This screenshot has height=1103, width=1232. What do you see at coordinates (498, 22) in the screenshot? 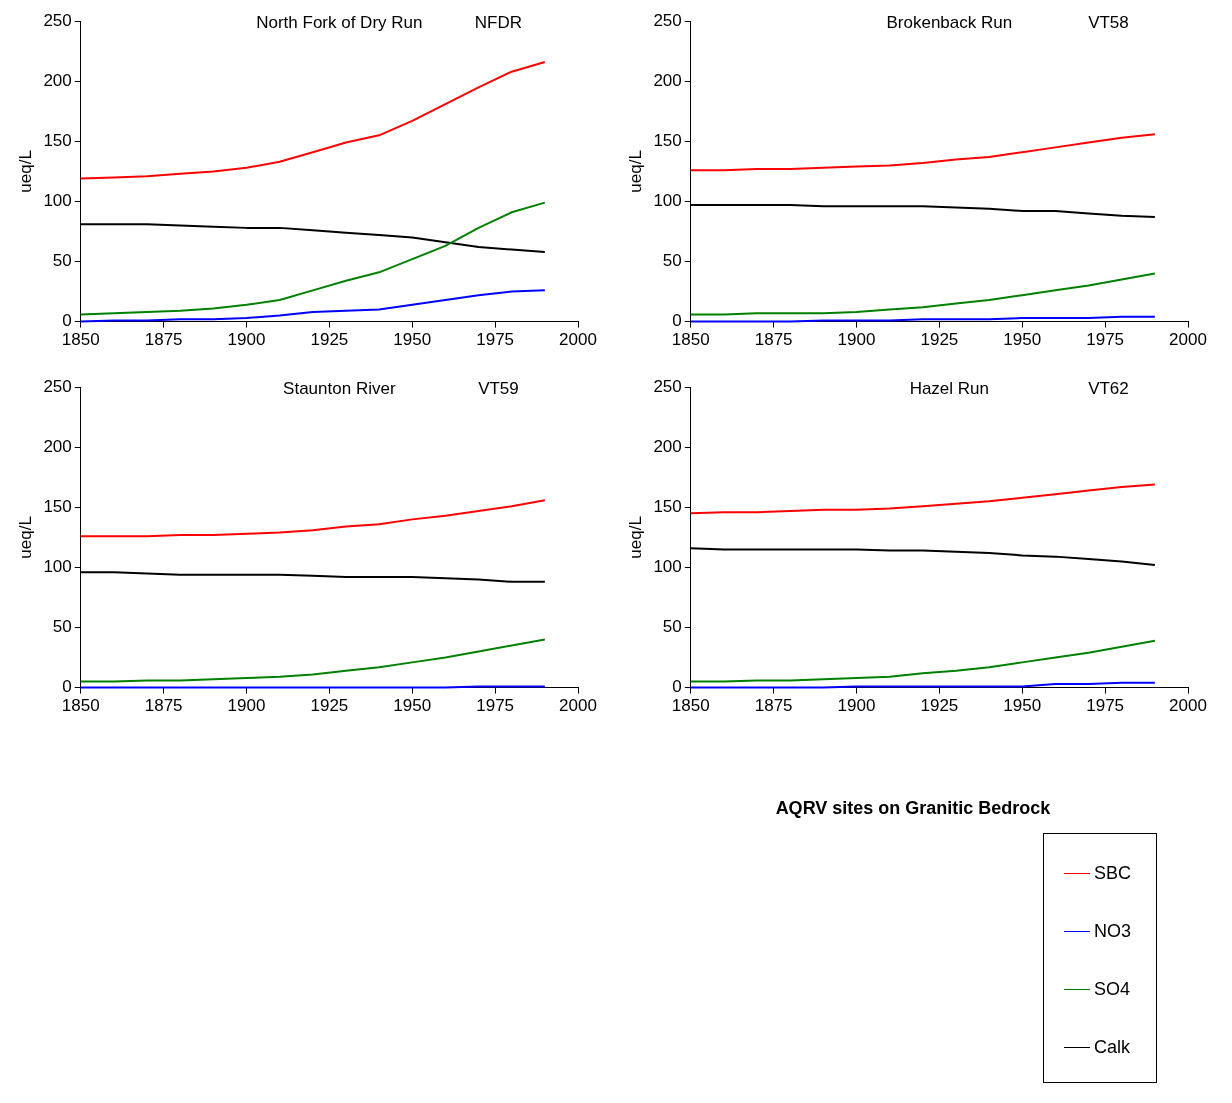
I see `chart-subtitle: NFDR` at bounding box center [498, 22].